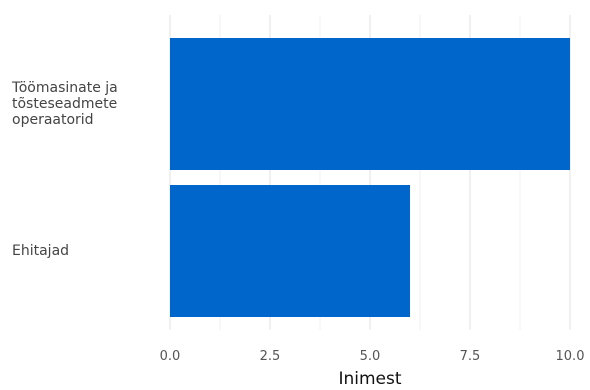 The image size is (590, 390). What do you see at coordinates (270, 356) in the screenshot?
I see `x-tick-label: 2.5` at bounding box center [270, 356].